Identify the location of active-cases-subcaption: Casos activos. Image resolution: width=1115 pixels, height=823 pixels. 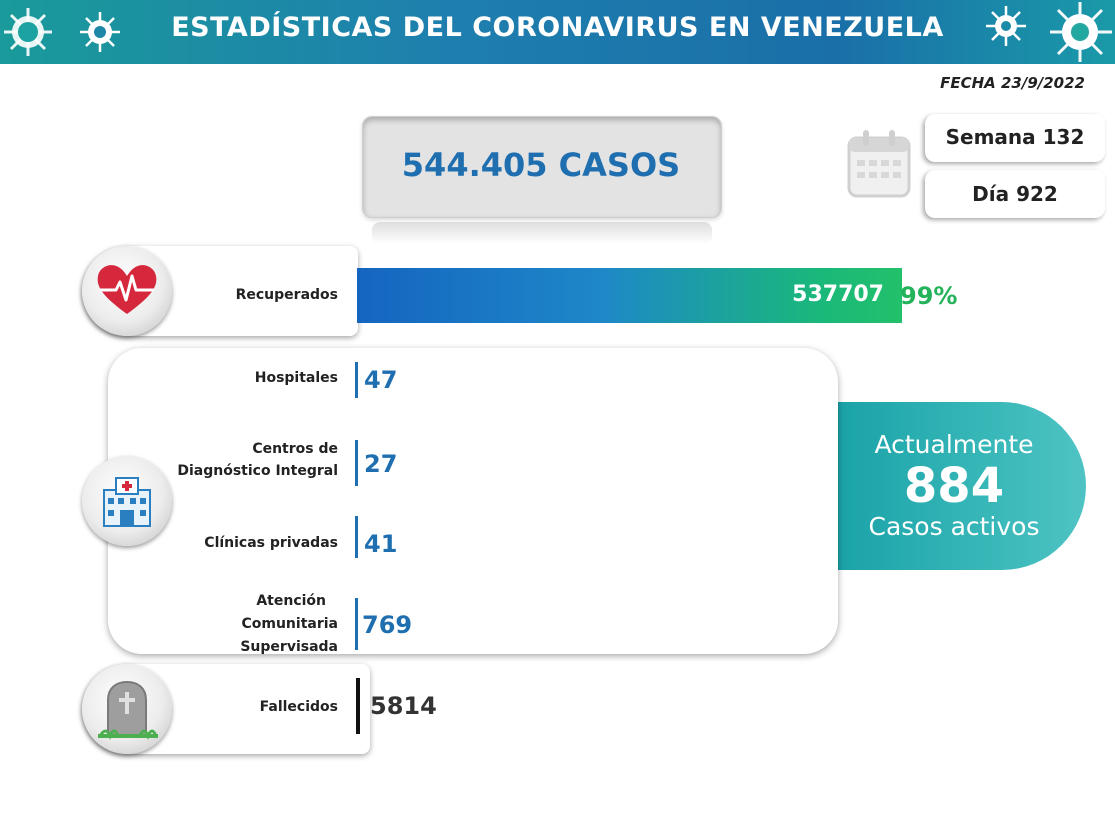
(954, 526).